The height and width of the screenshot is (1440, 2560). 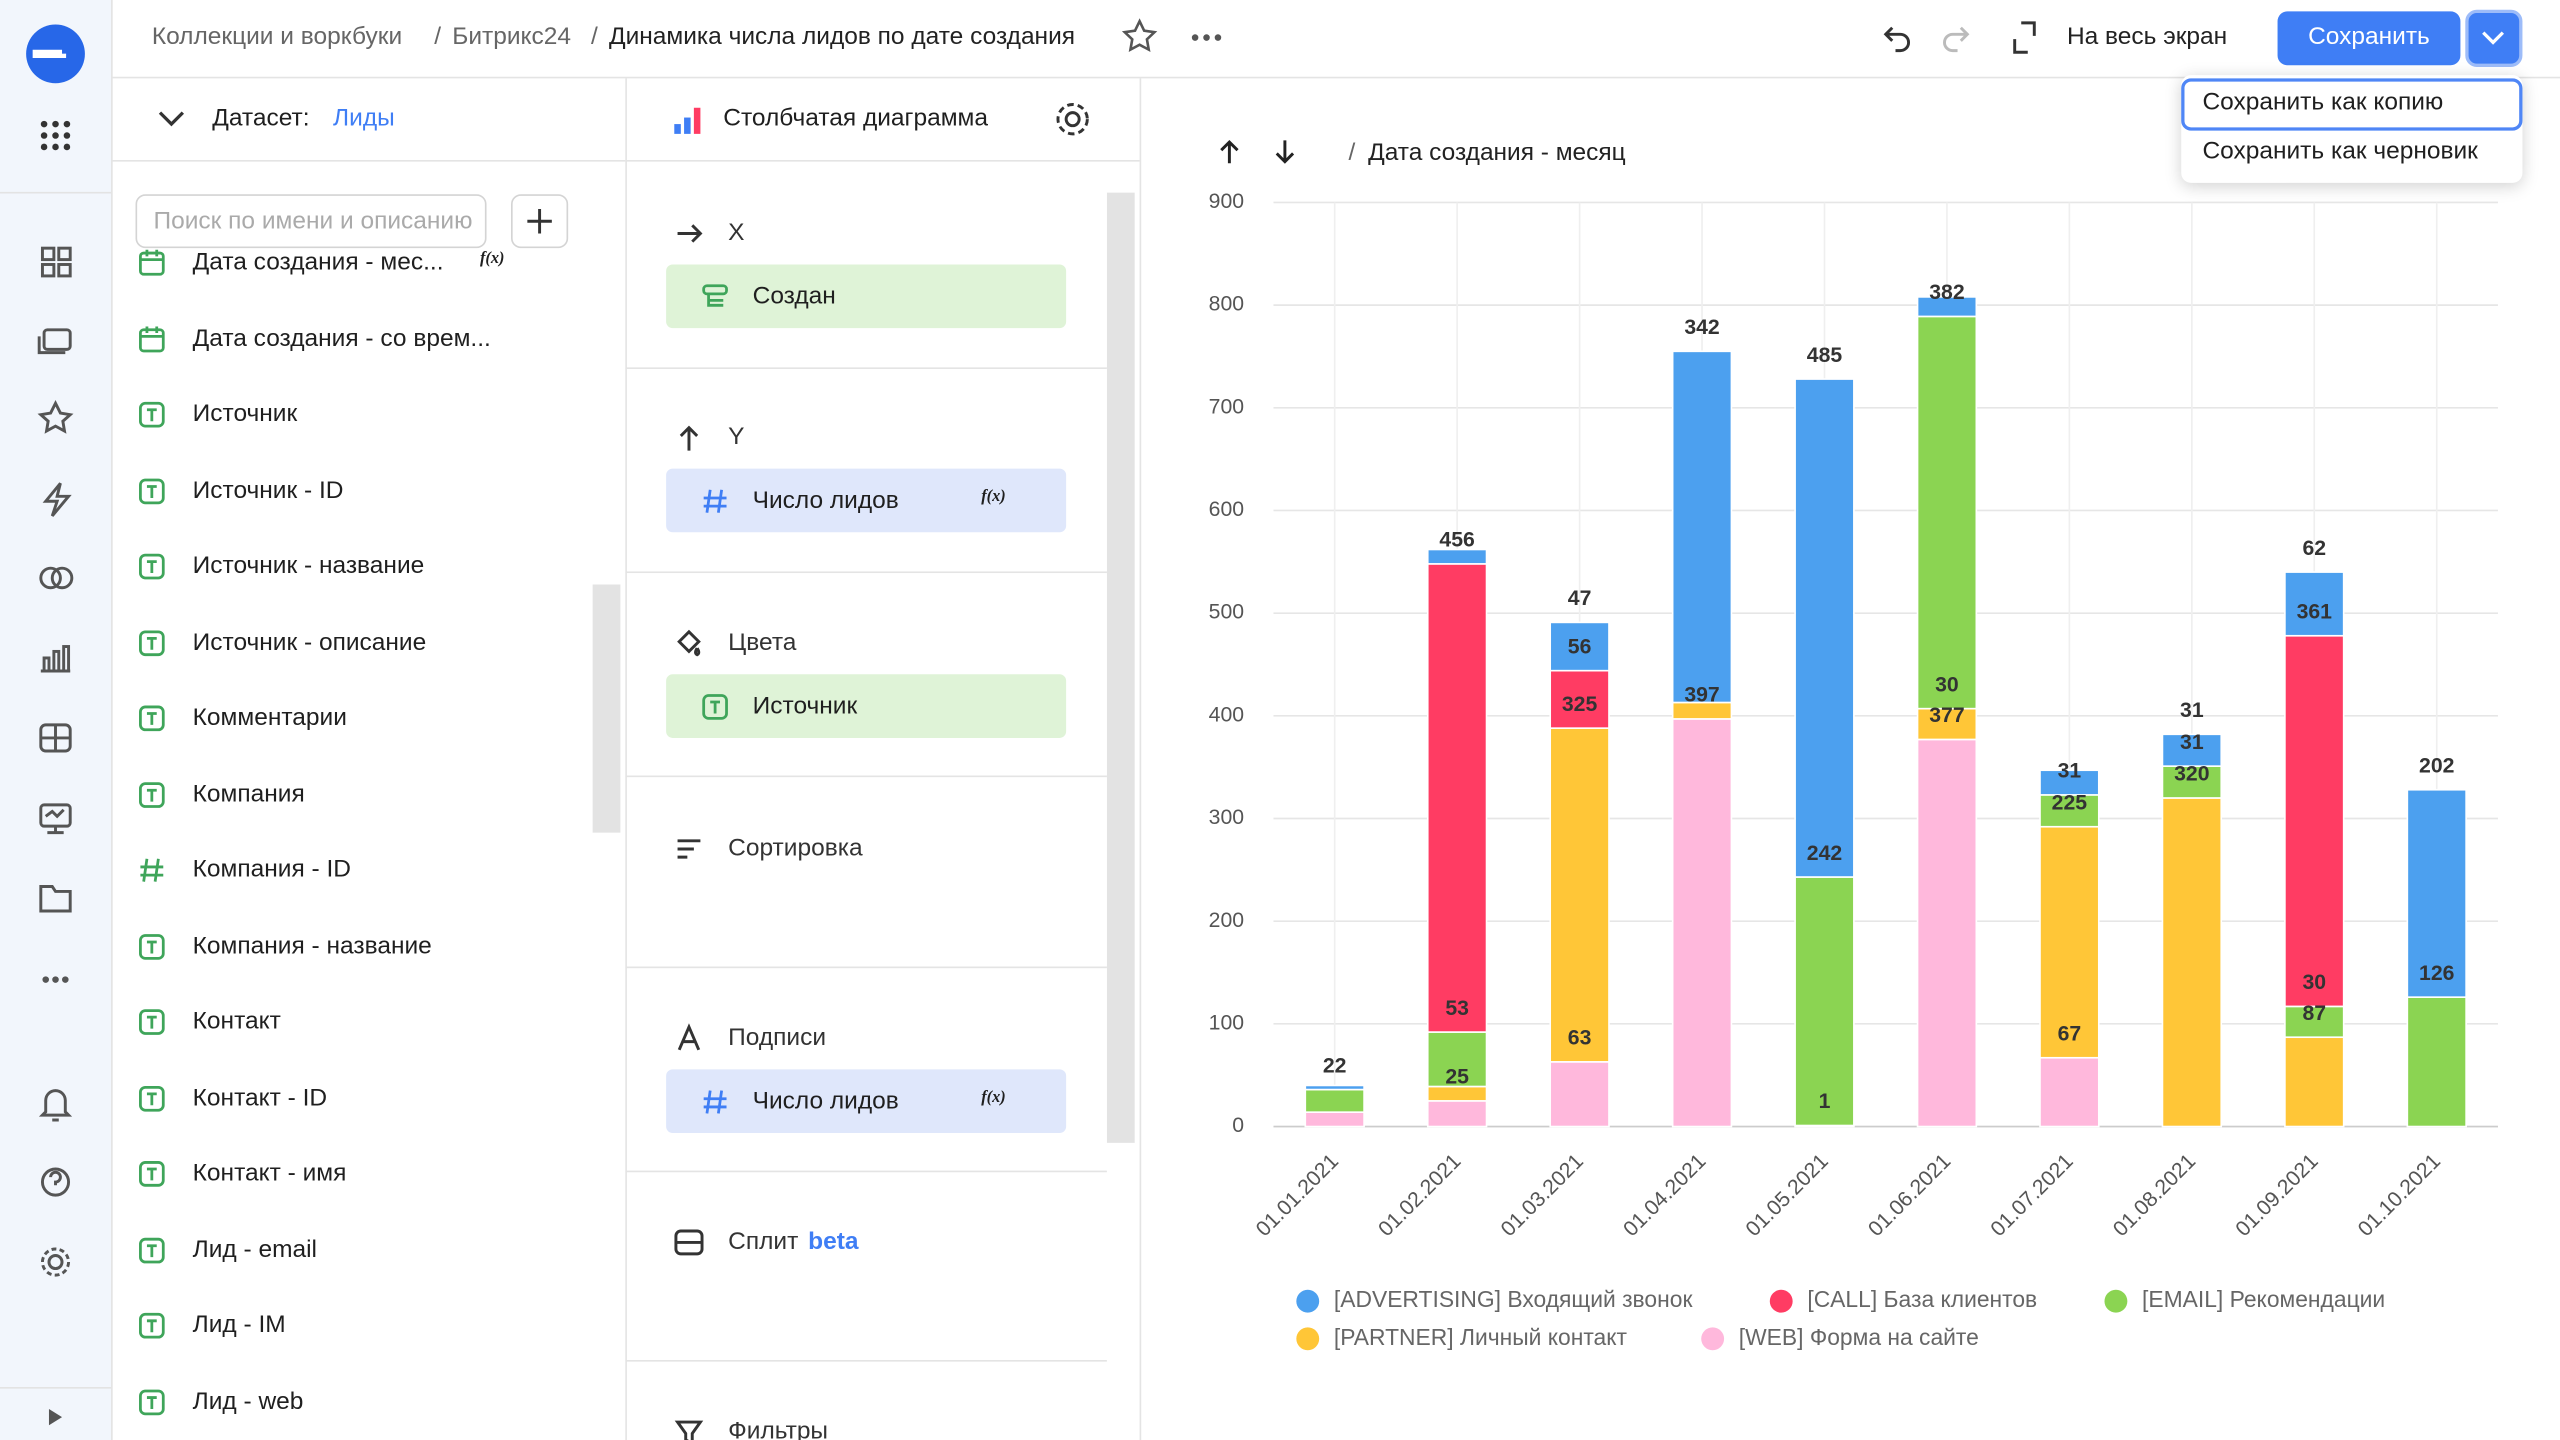 What do you see at coordinates (352, 414) in the screenshot?
I see `field-item: Источник` at bounding box center [352, 414].